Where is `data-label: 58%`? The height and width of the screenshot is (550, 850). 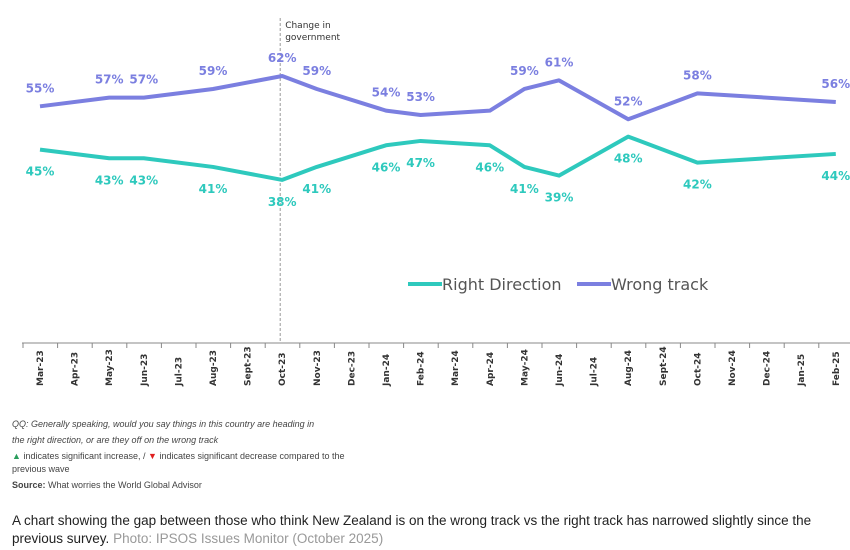
data-label: 58% is located at coordinates (697, 75).